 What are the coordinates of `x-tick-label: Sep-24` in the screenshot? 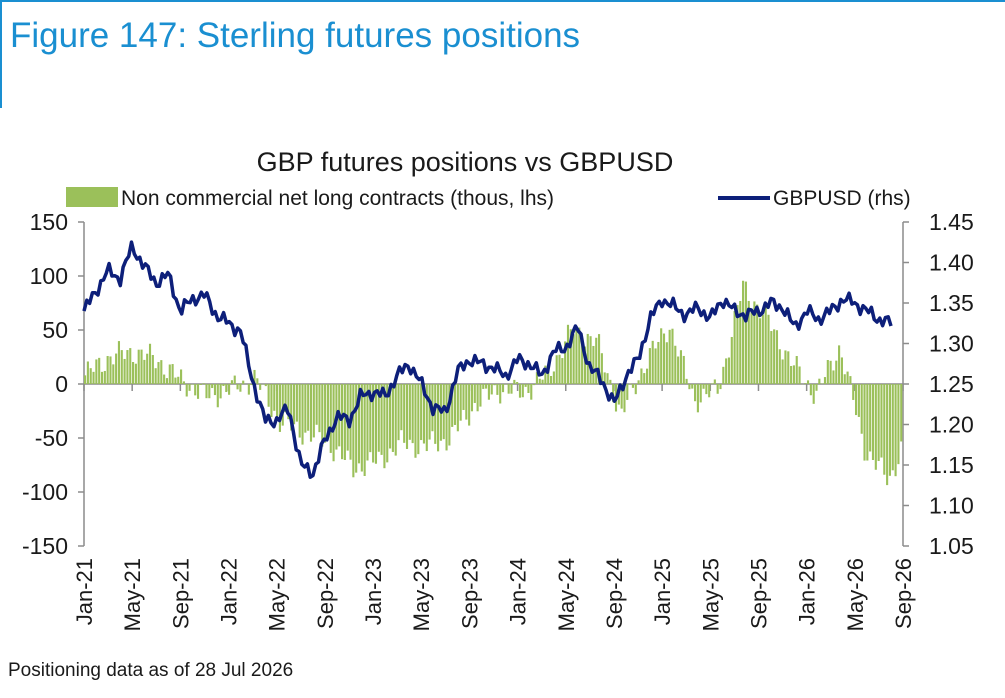 It's located at (614, 593).